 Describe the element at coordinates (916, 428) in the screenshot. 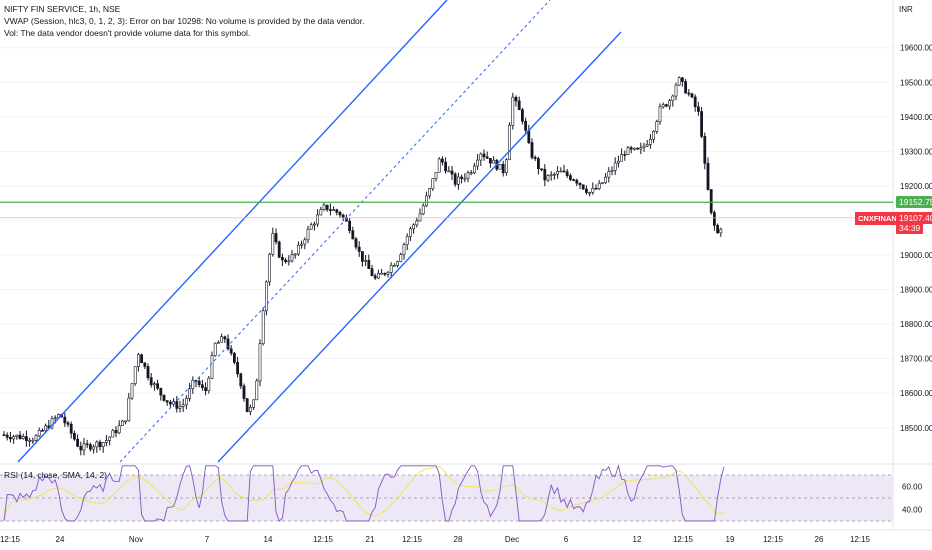

I see `price-tick-label: 18500.00` at that location.